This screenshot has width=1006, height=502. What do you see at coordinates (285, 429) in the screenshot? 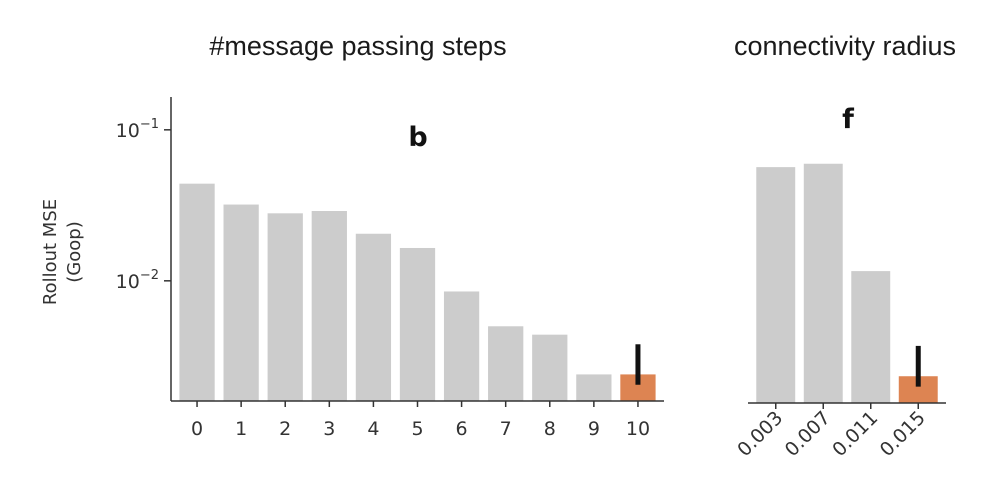
I see `chart-b-x-tick-label: 2` at bounding box center [285, 429].